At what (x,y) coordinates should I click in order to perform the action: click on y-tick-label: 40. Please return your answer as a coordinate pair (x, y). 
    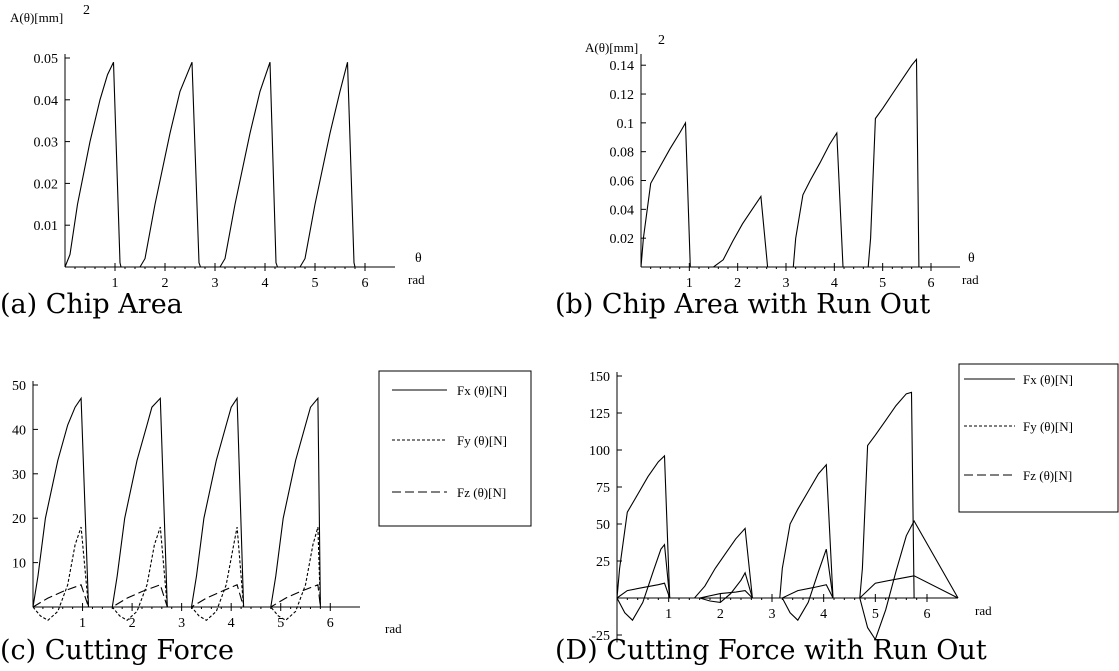
    Looking at the image, I should click on (19, 430).